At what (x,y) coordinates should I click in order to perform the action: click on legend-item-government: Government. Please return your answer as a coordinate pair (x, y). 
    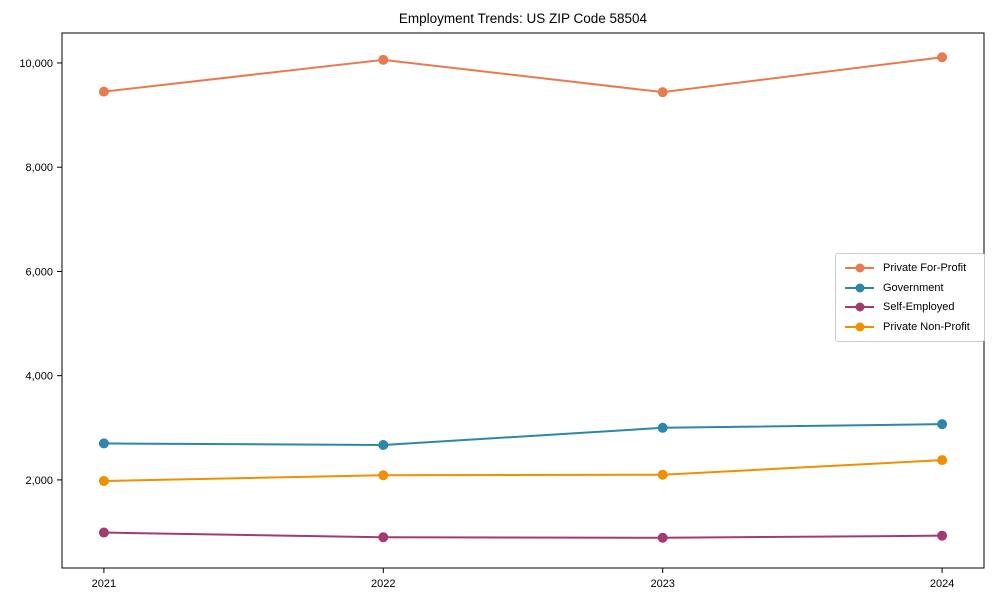
    Looking at the image, I should click on (910, 288).